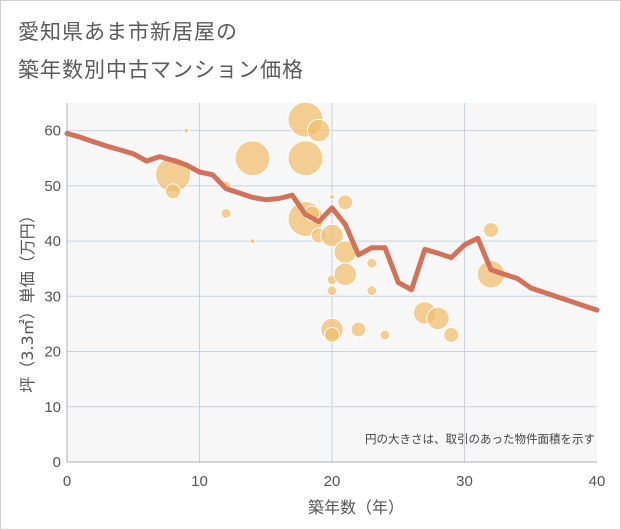  What do you see at coordinates (52, 407) in the screenshot?
I see `y-tick-label: 10` at bounding box center [52, 407].